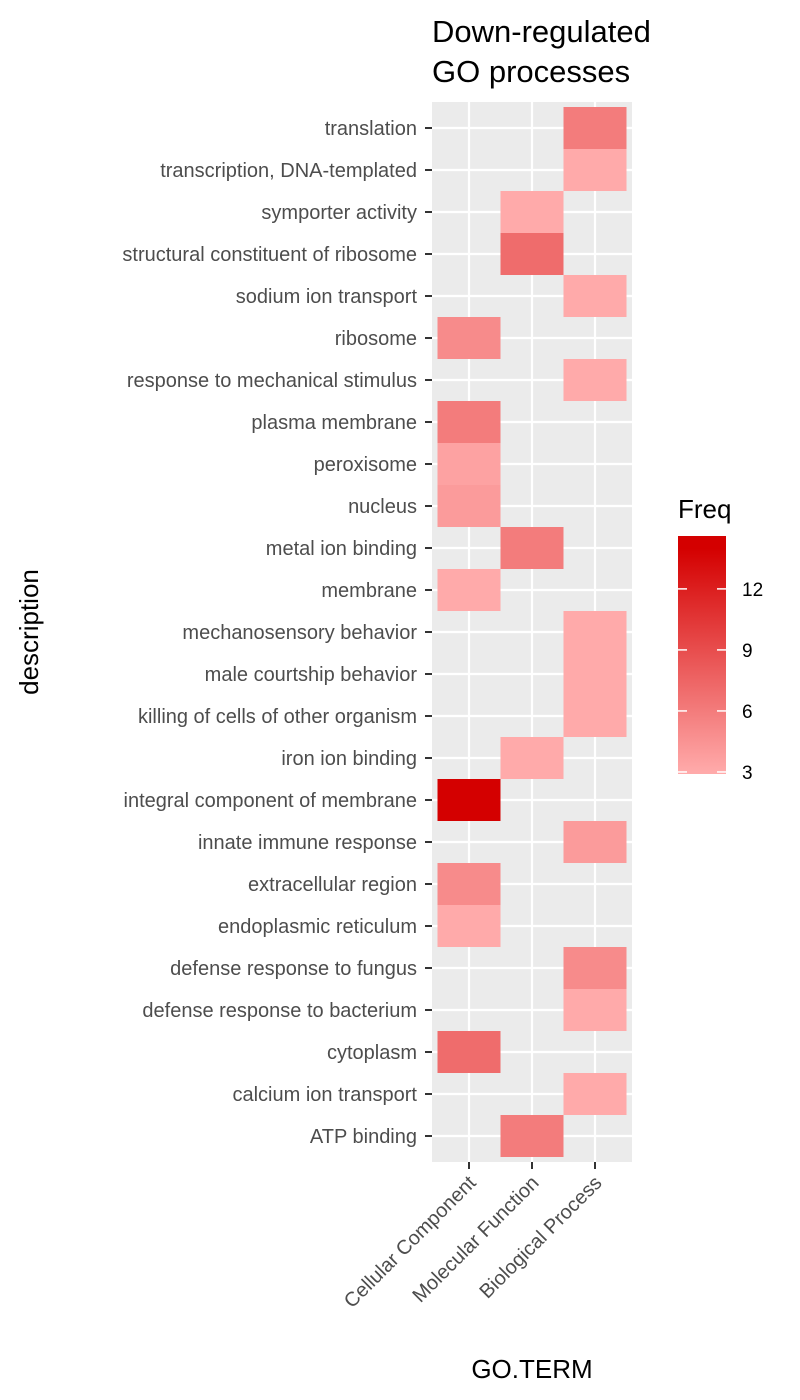 The height and width of the screenshot is (1400, 800). I want to click on y-tick-label: sodium ion transport, so click(327, 297).